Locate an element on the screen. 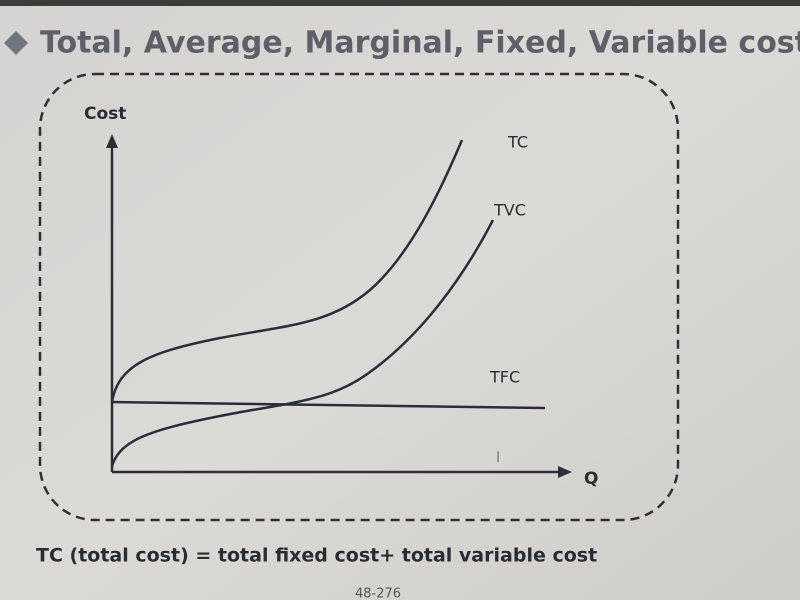 Image resolution: width=800 pixels, height=600 pixels. x-axis-label: Q is located at coordinates (591, 479).